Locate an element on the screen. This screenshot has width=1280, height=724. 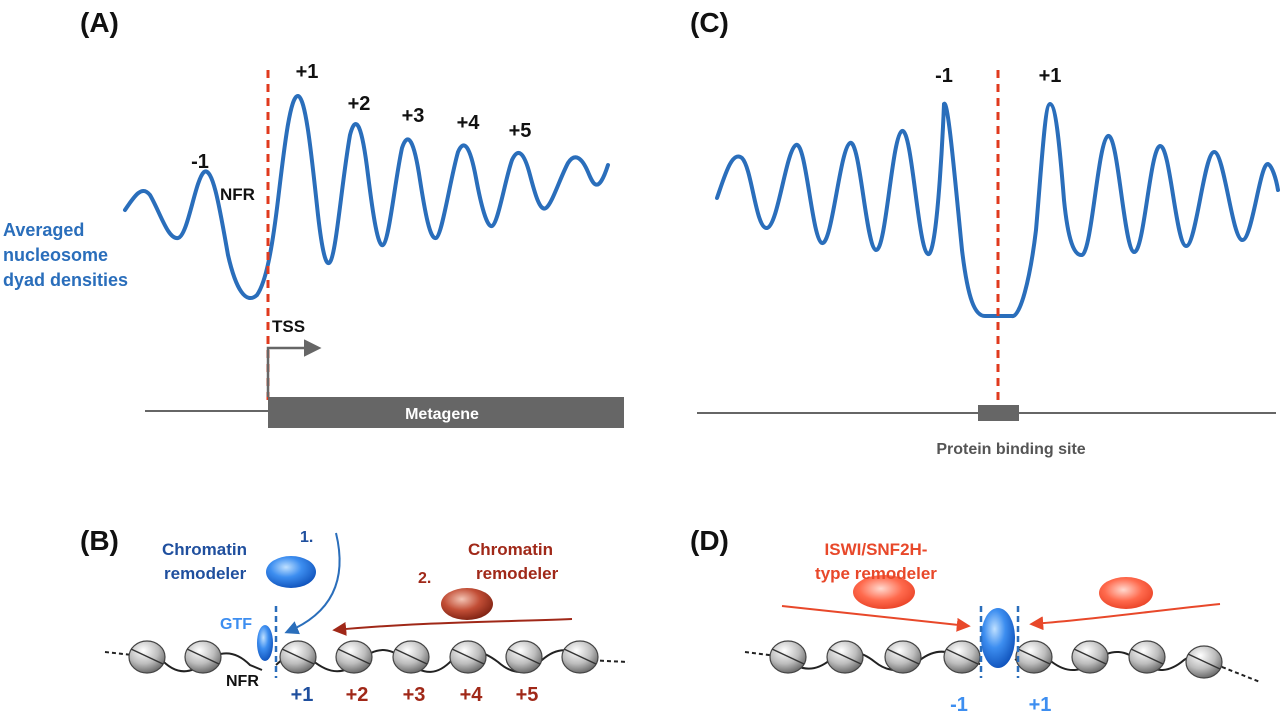
panel-d-remodeler-right-shape is located at coordinates (1126, 593).